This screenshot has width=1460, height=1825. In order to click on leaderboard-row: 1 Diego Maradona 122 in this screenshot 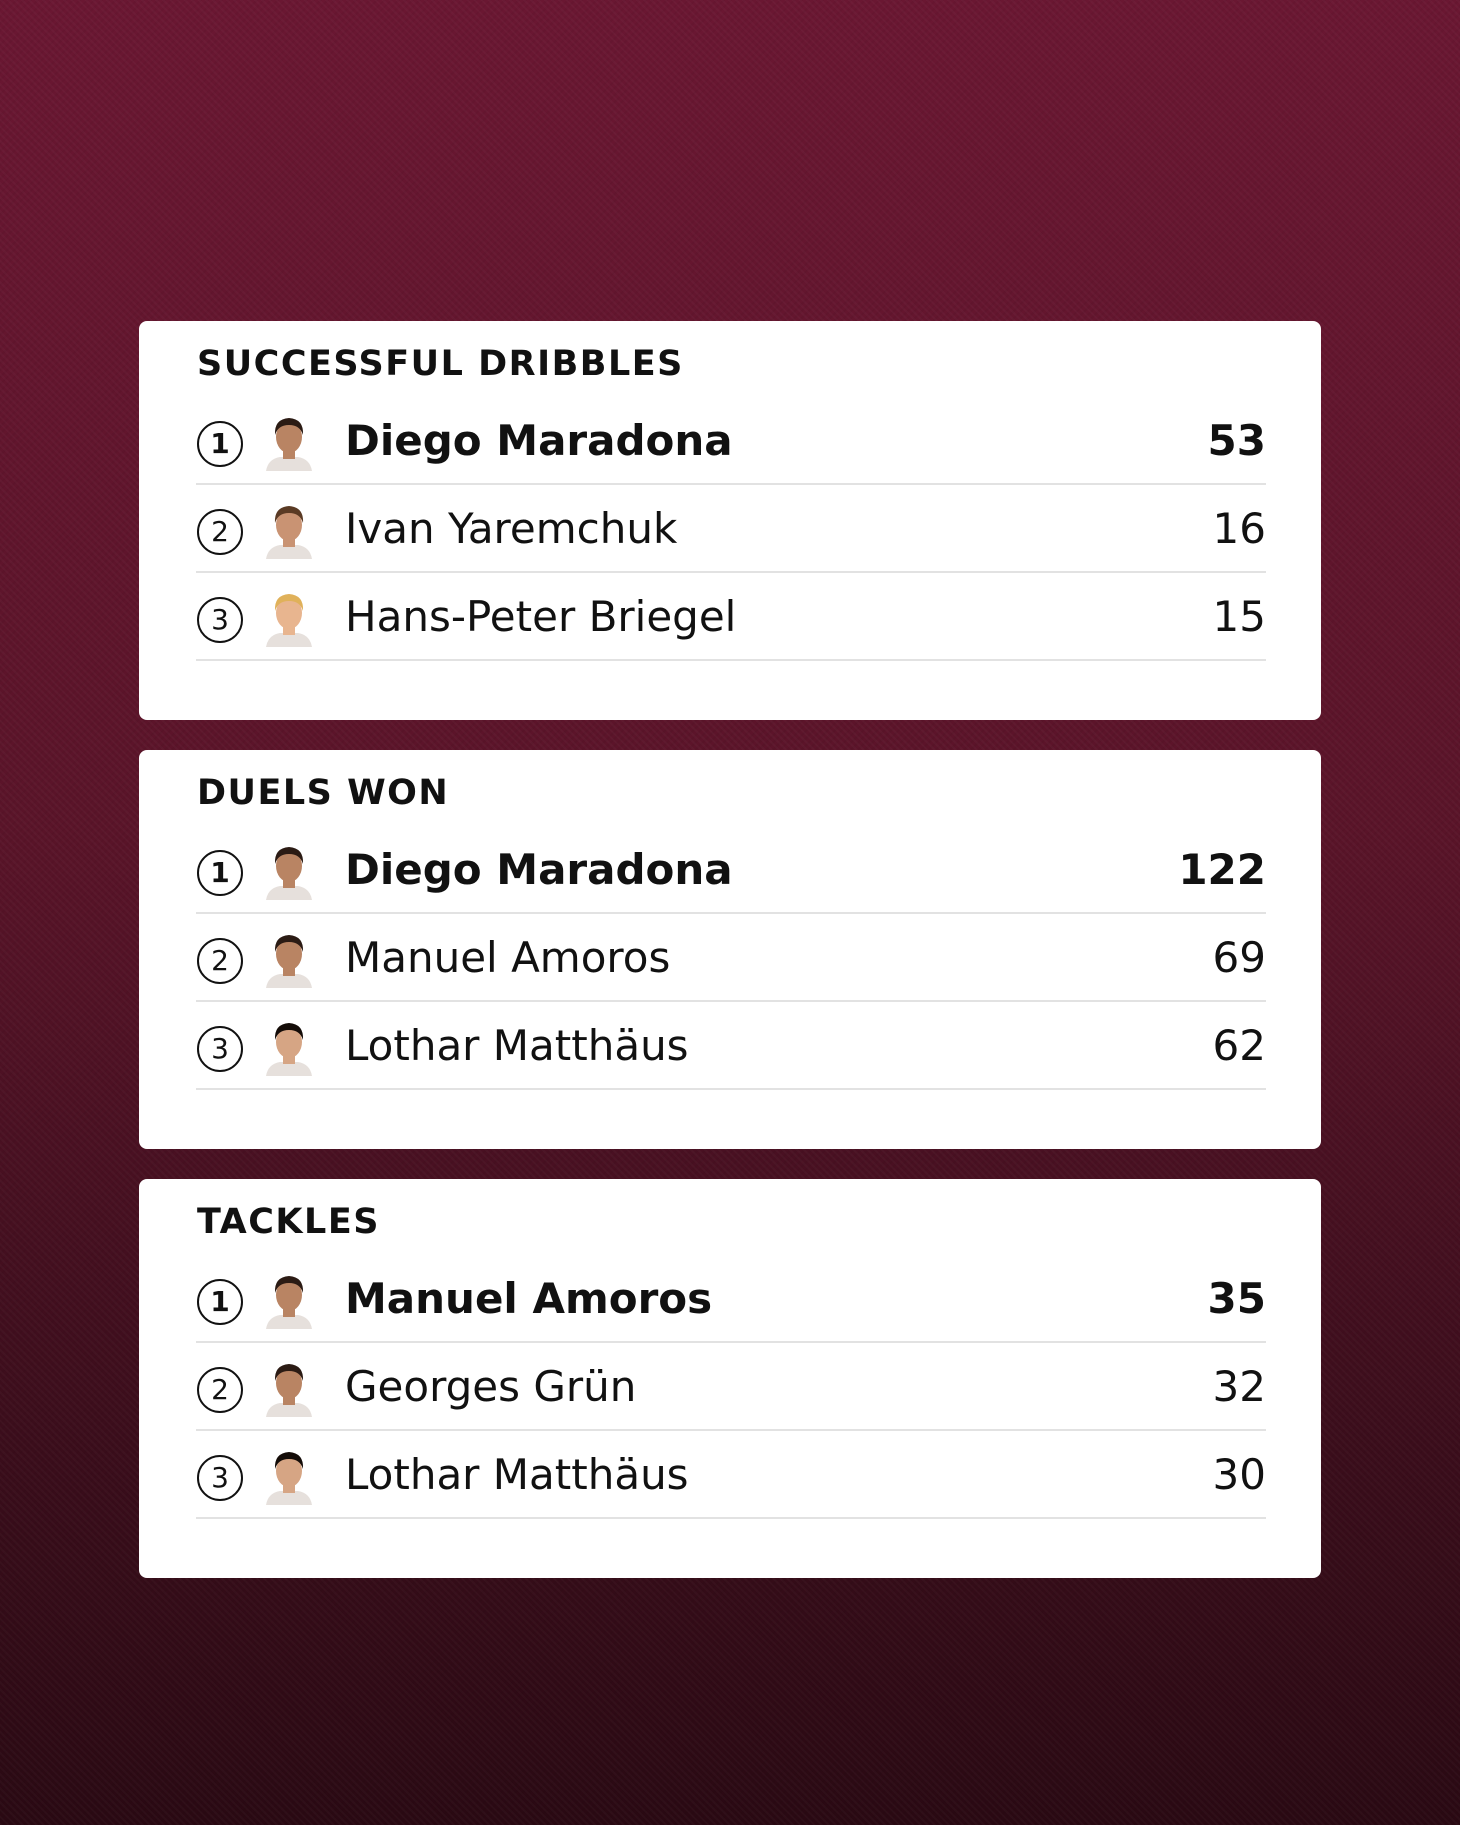, I will do `click(731, 870)`.